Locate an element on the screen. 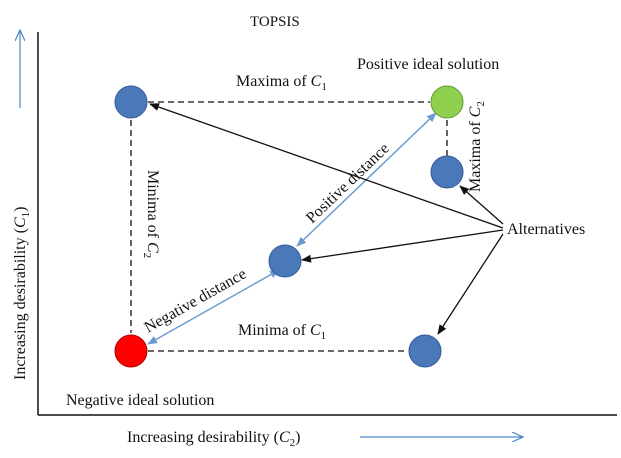 The width and height of the screenshot is (621, 458). alternatives-label: Alternatives is located at coordinates (546, 229).